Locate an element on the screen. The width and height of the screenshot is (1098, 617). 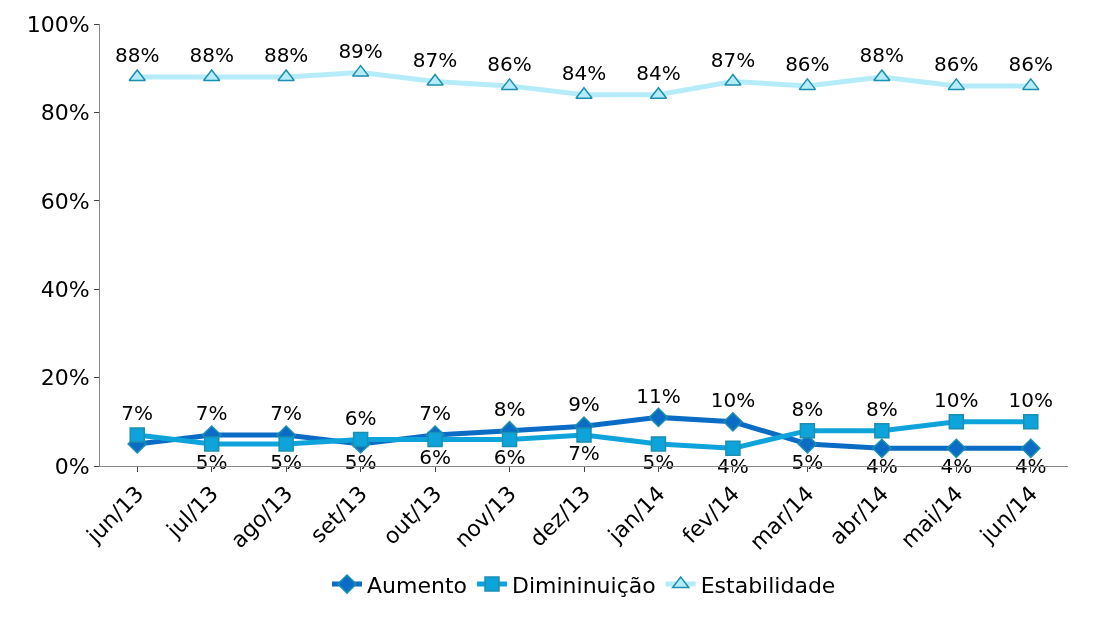
legend-label: Aumento is located at coordinates (417, 585).